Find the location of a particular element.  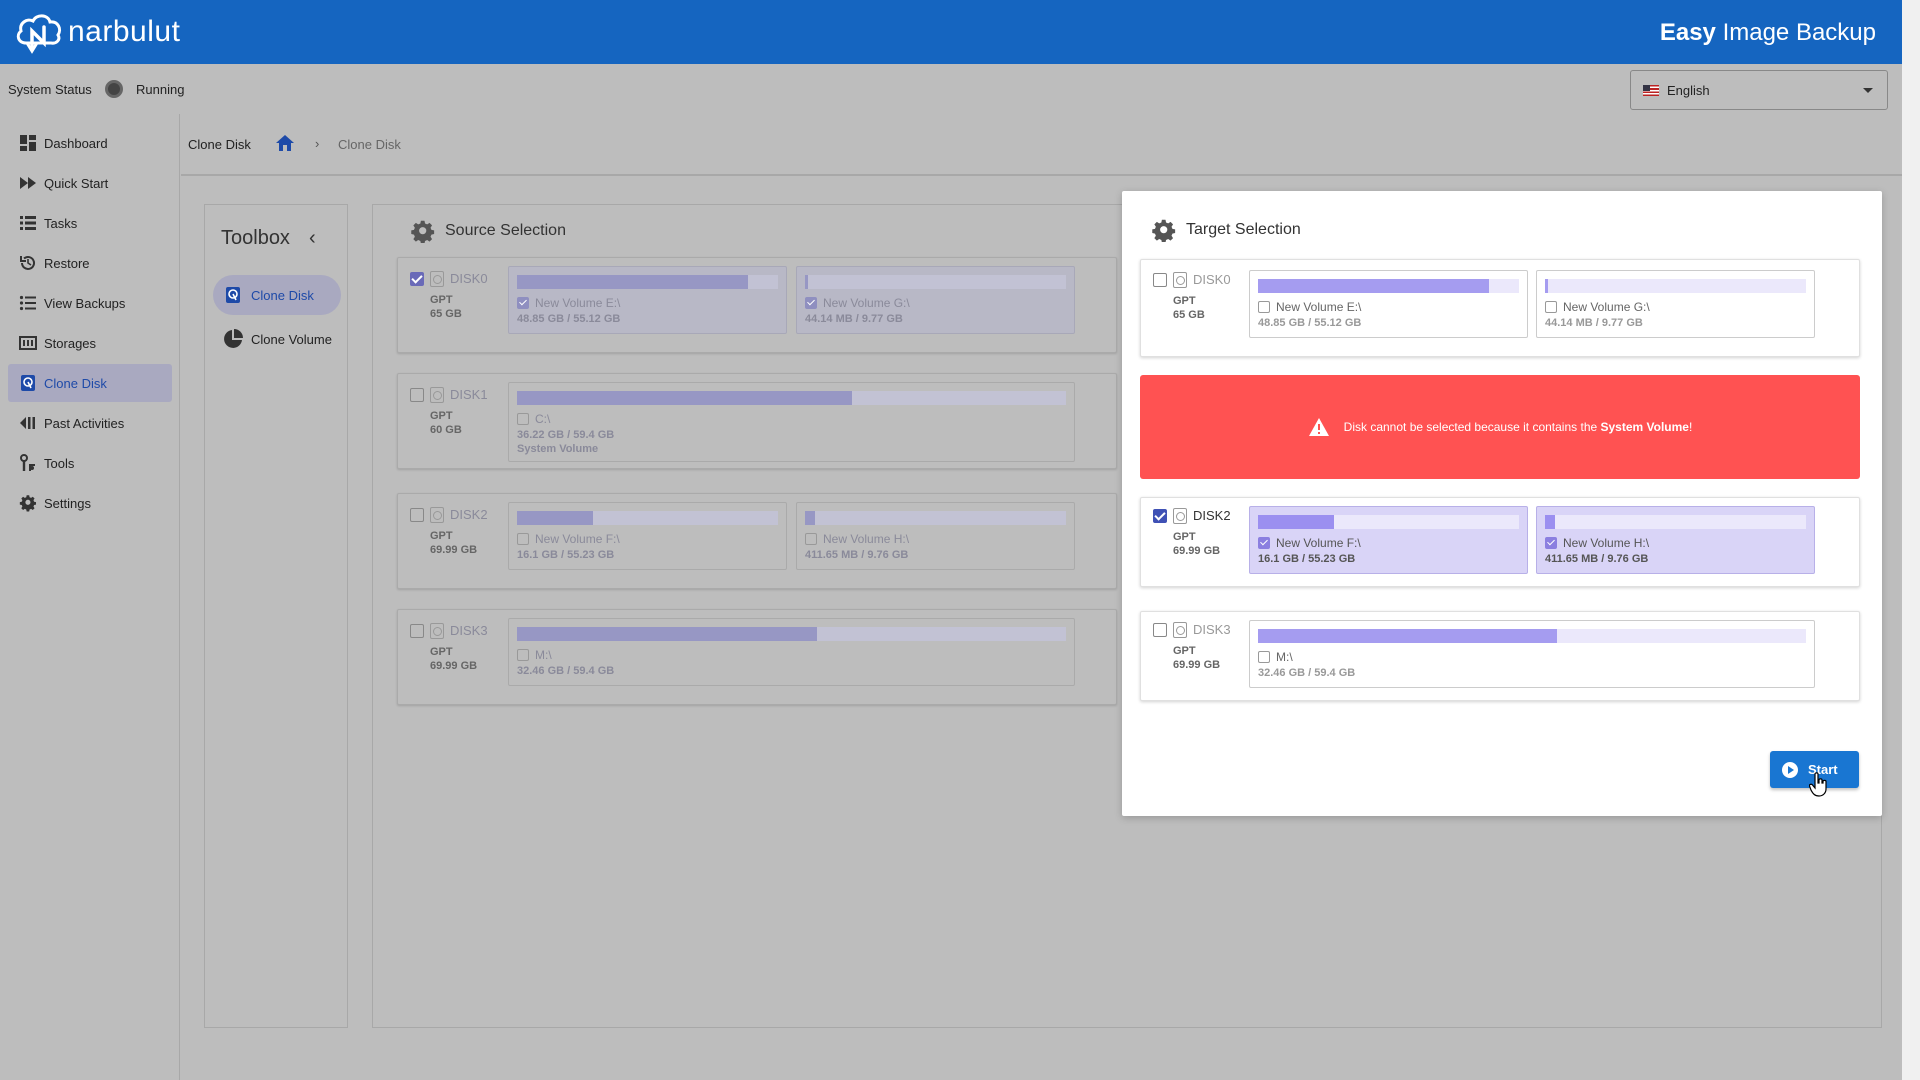

sidebar-item-clone-disk: Clone Disk is located at coordinates (90, 383).